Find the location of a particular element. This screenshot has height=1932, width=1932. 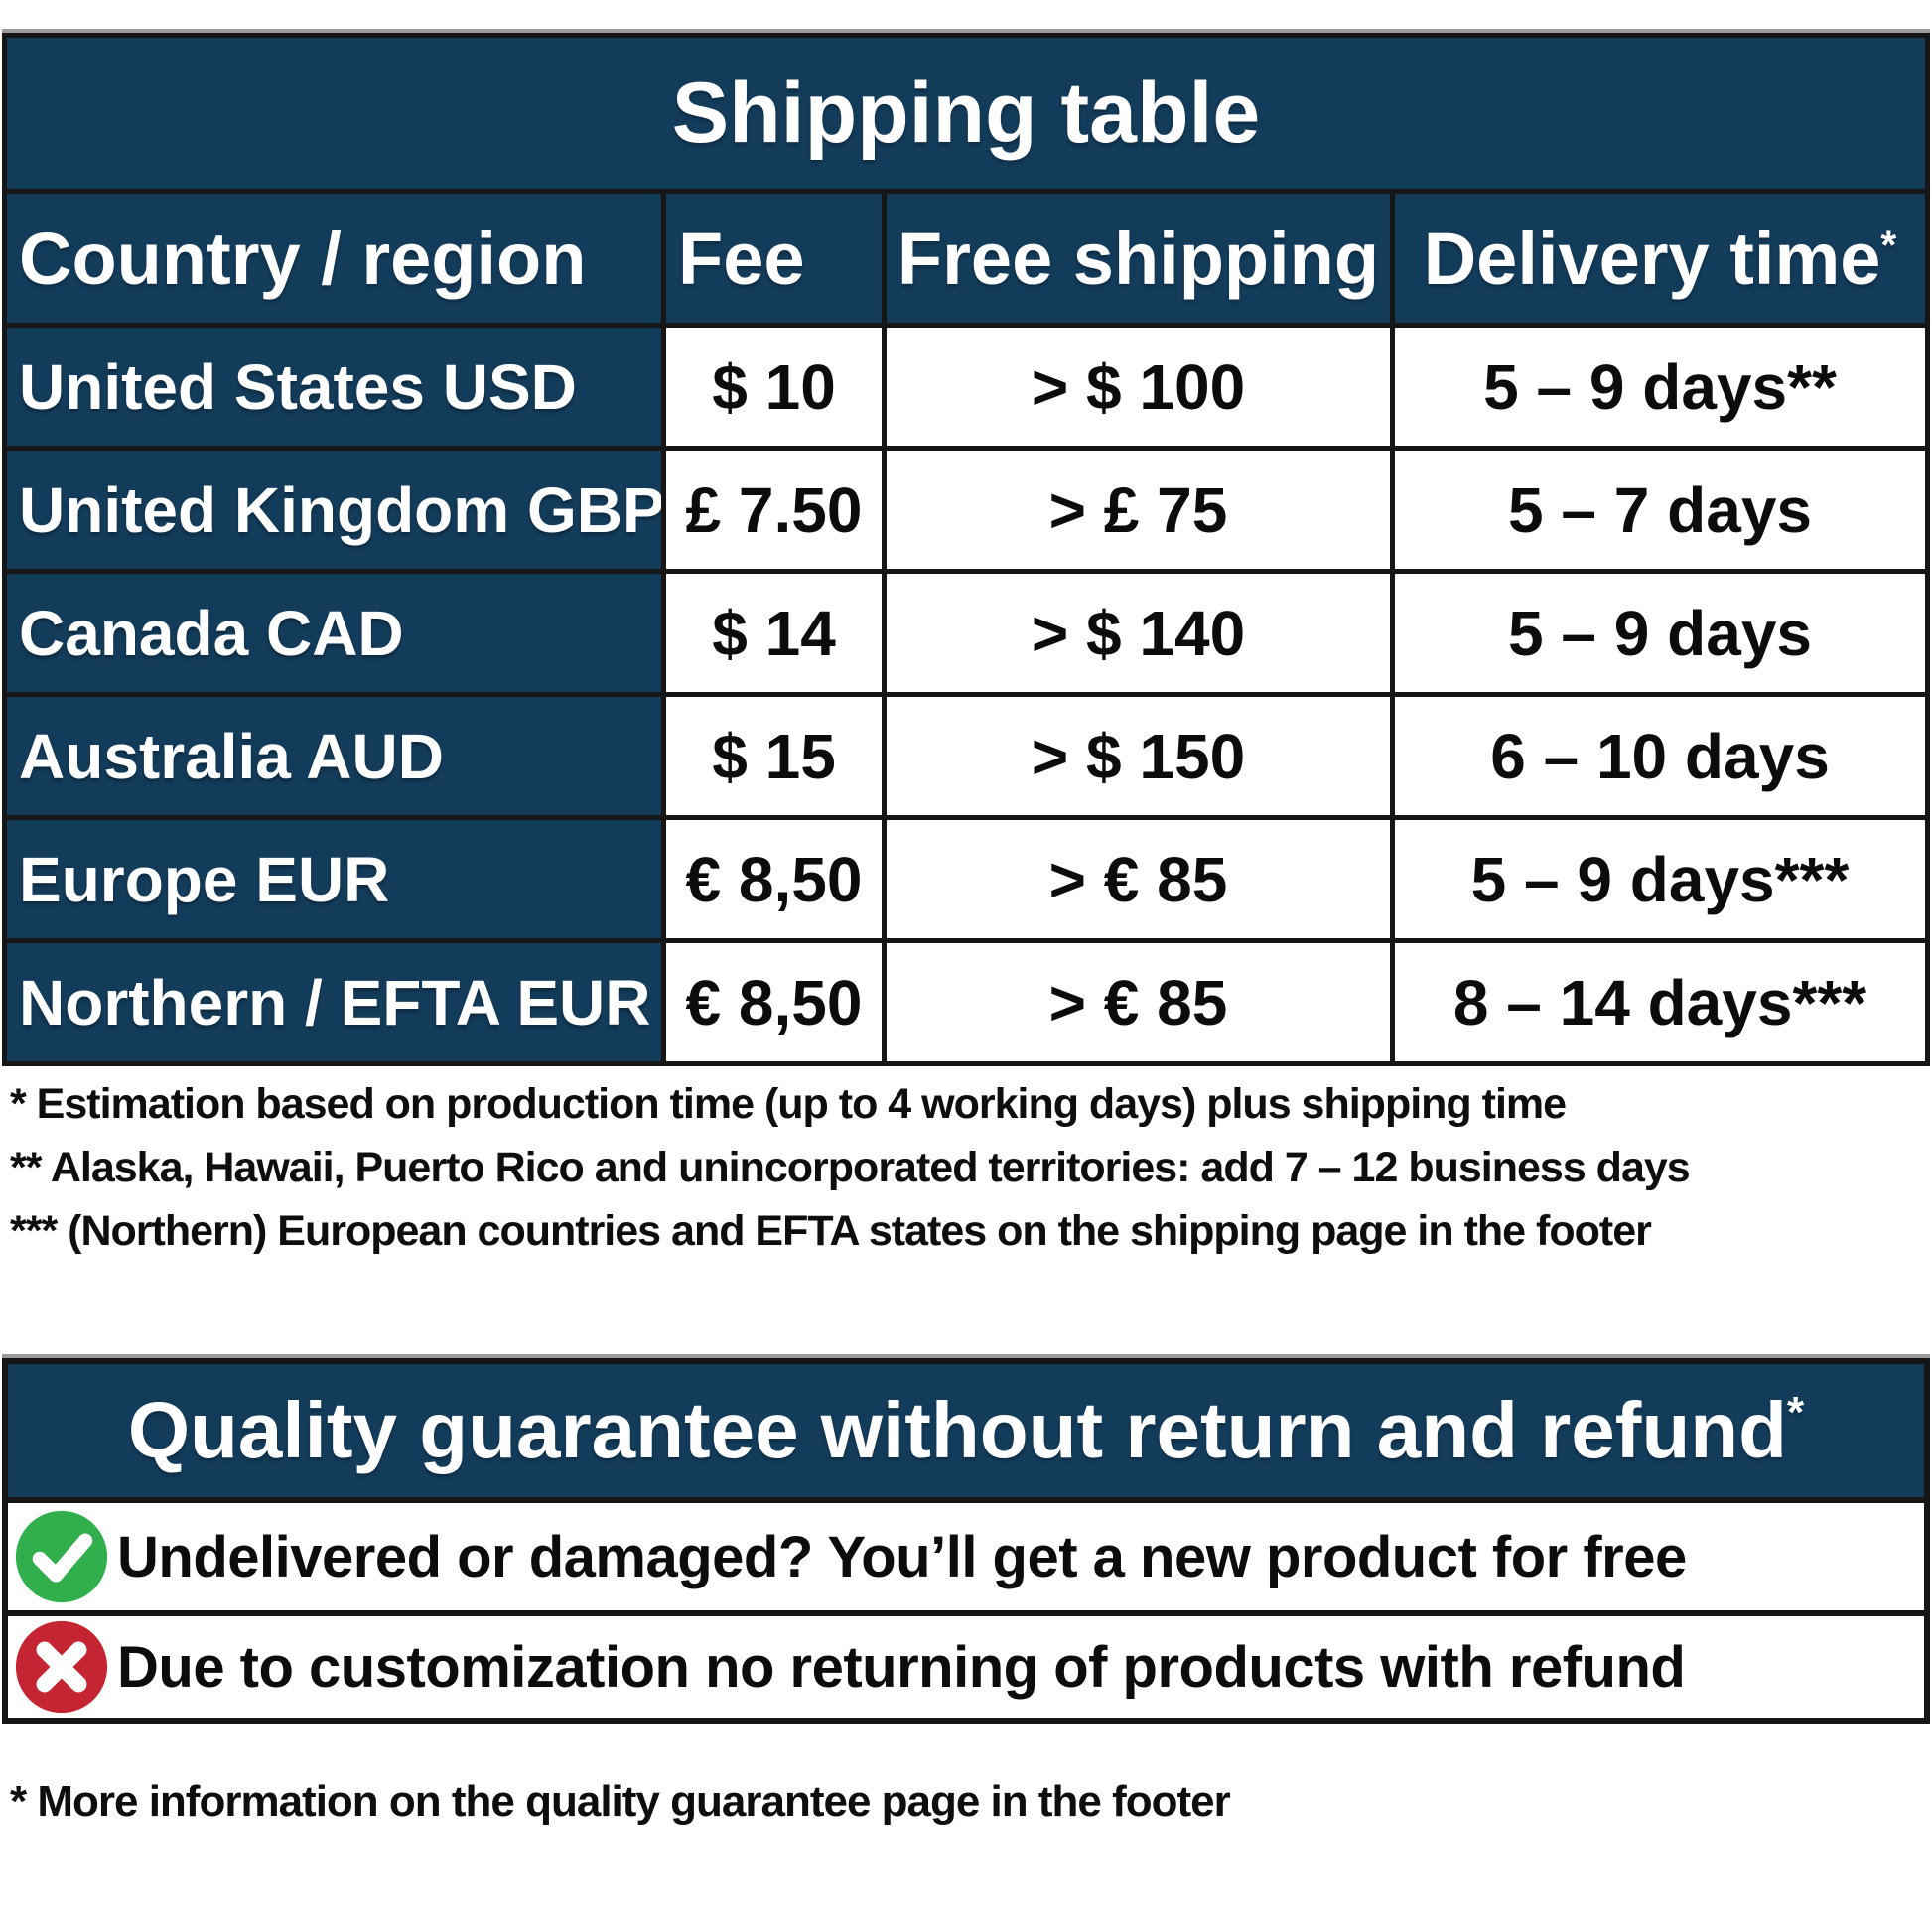

country-cell: Northern / EFTA EUR is located at coordinates (334, 1002).